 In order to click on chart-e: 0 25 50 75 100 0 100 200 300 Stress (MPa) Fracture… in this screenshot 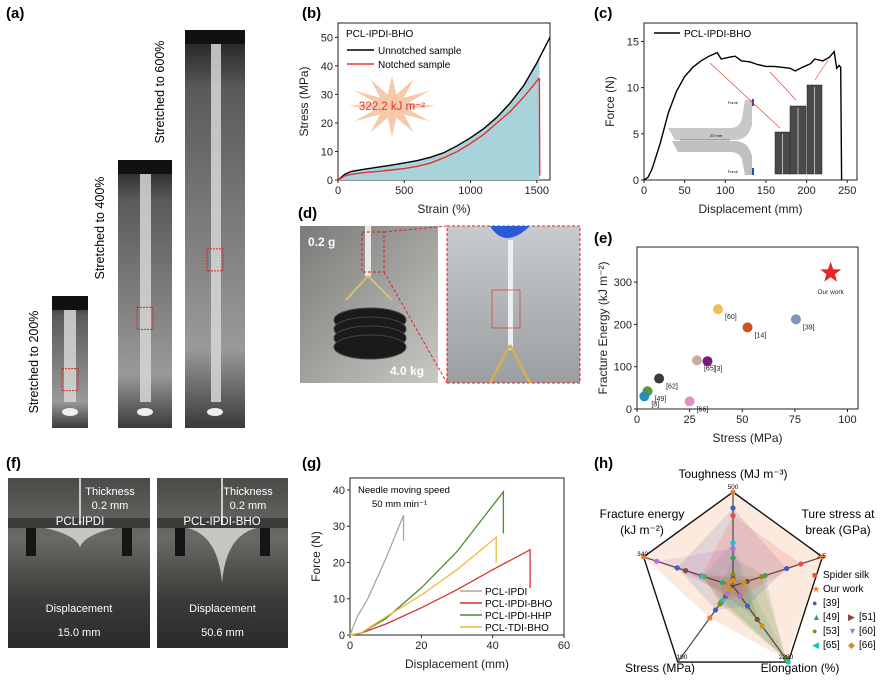, I will do `click(727, 345)`.